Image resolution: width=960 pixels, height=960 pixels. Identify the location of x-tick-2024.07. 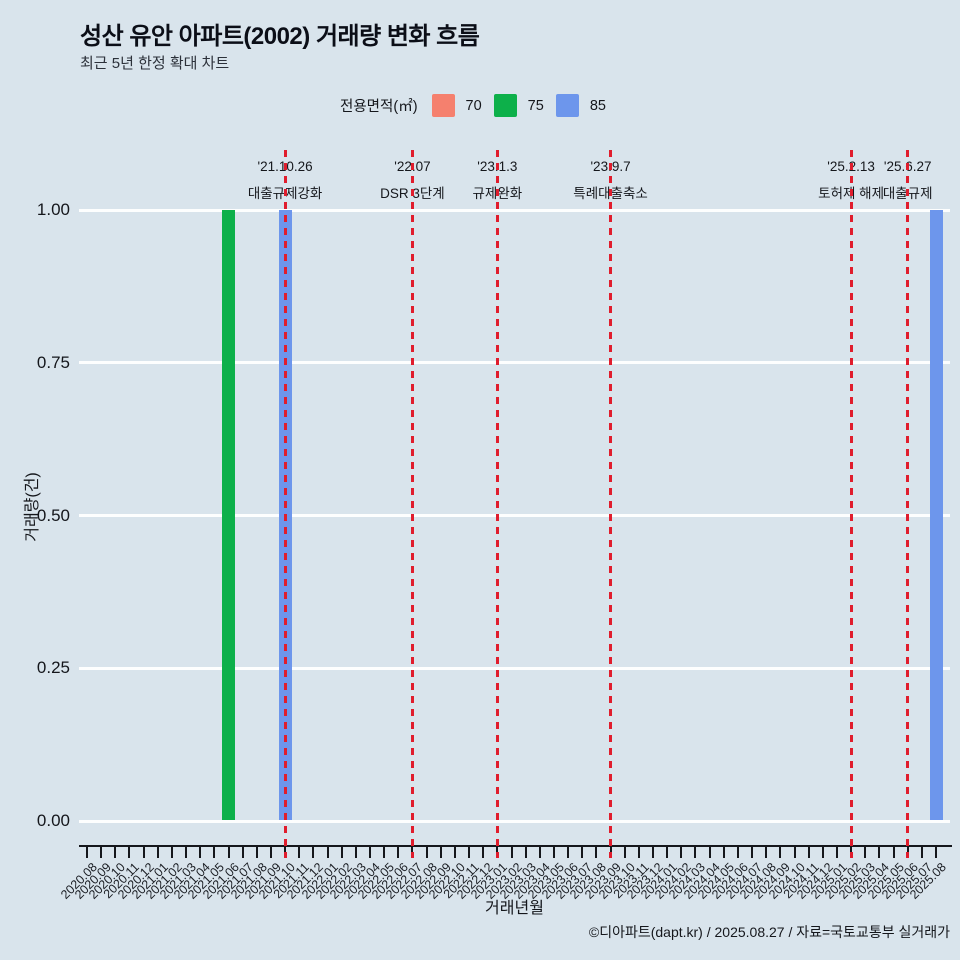
(752, 852).